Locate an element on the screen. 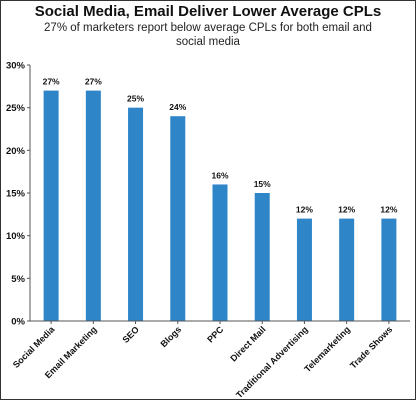  category-label: Direct Mail is located at coordinates (247, 343).